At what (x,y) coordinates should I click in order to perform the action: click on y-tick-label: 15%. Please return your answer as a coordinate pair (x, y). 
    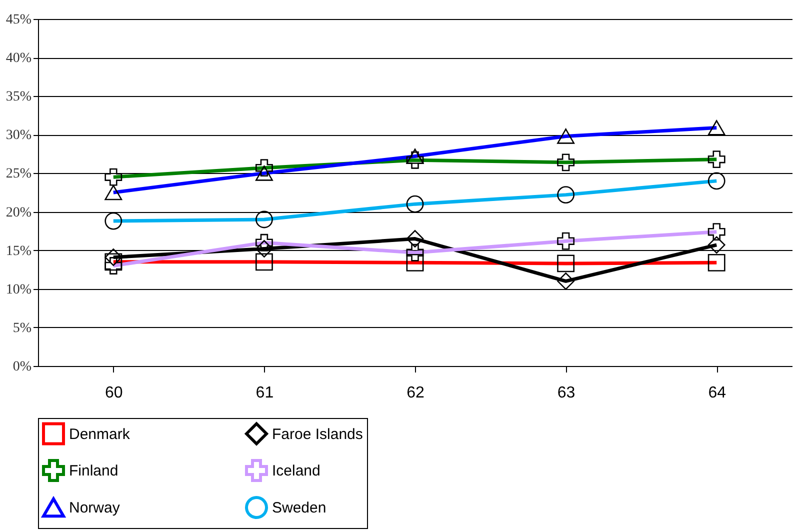
    Looking at the image, I should click on (19, 251).